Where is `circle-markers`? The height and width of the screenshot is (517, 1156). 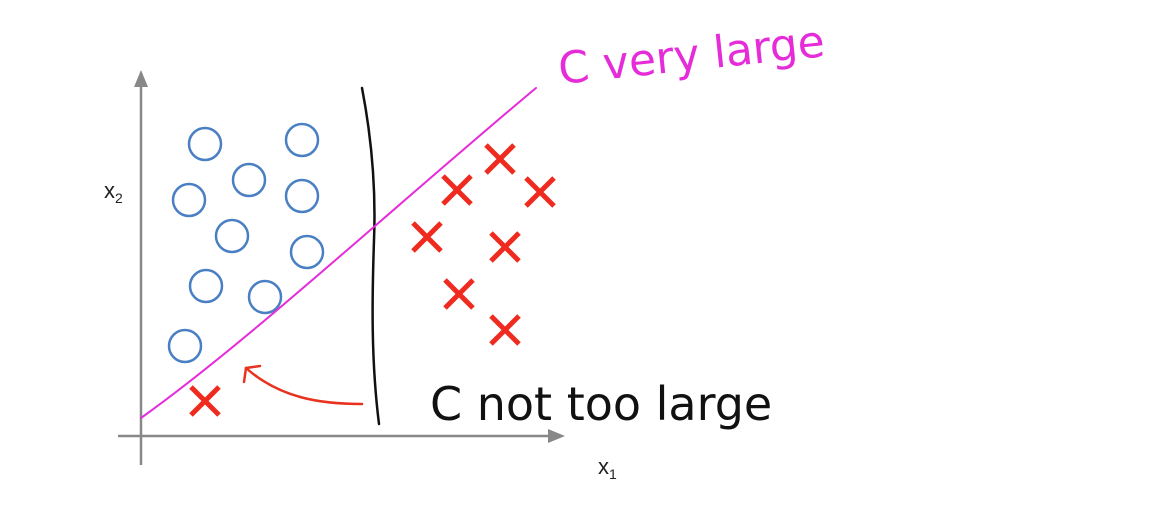
circle-markers is located at coordinates (246, 243).